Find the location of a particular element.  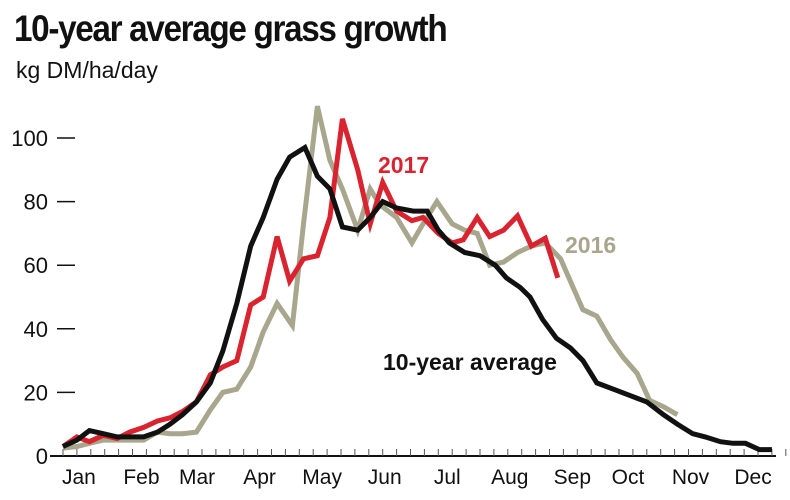

x-tick-label: Sep is located at coordinates (572, 477).